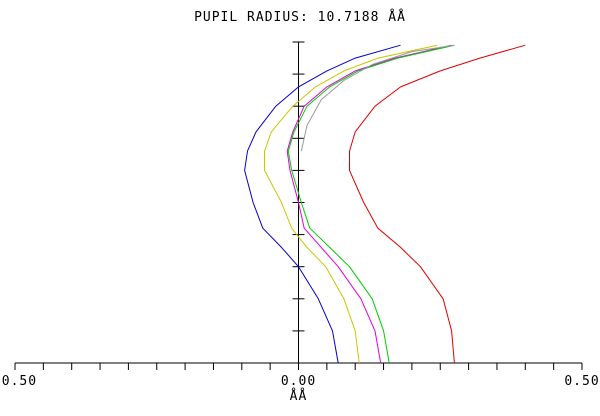 The width and height of the screenshot is (600, 416). I want to click on axis-labels: -0.50 0.00 0.50 ÅÅ, so click(299, 389).